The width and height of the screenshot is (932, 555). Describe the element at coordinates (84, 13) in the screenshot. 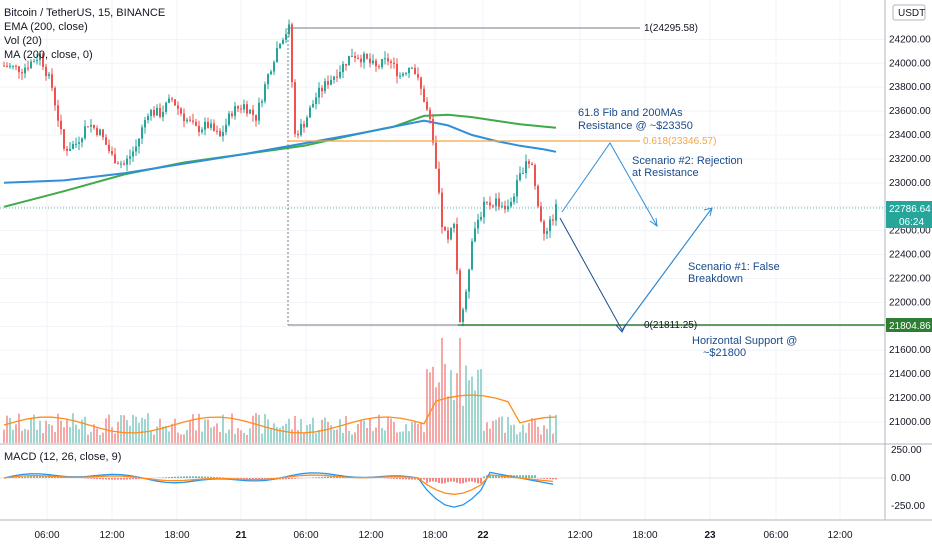

I see `legend-symbol: Bitcoin / TetherUS, 15, BINANCE` at that location.